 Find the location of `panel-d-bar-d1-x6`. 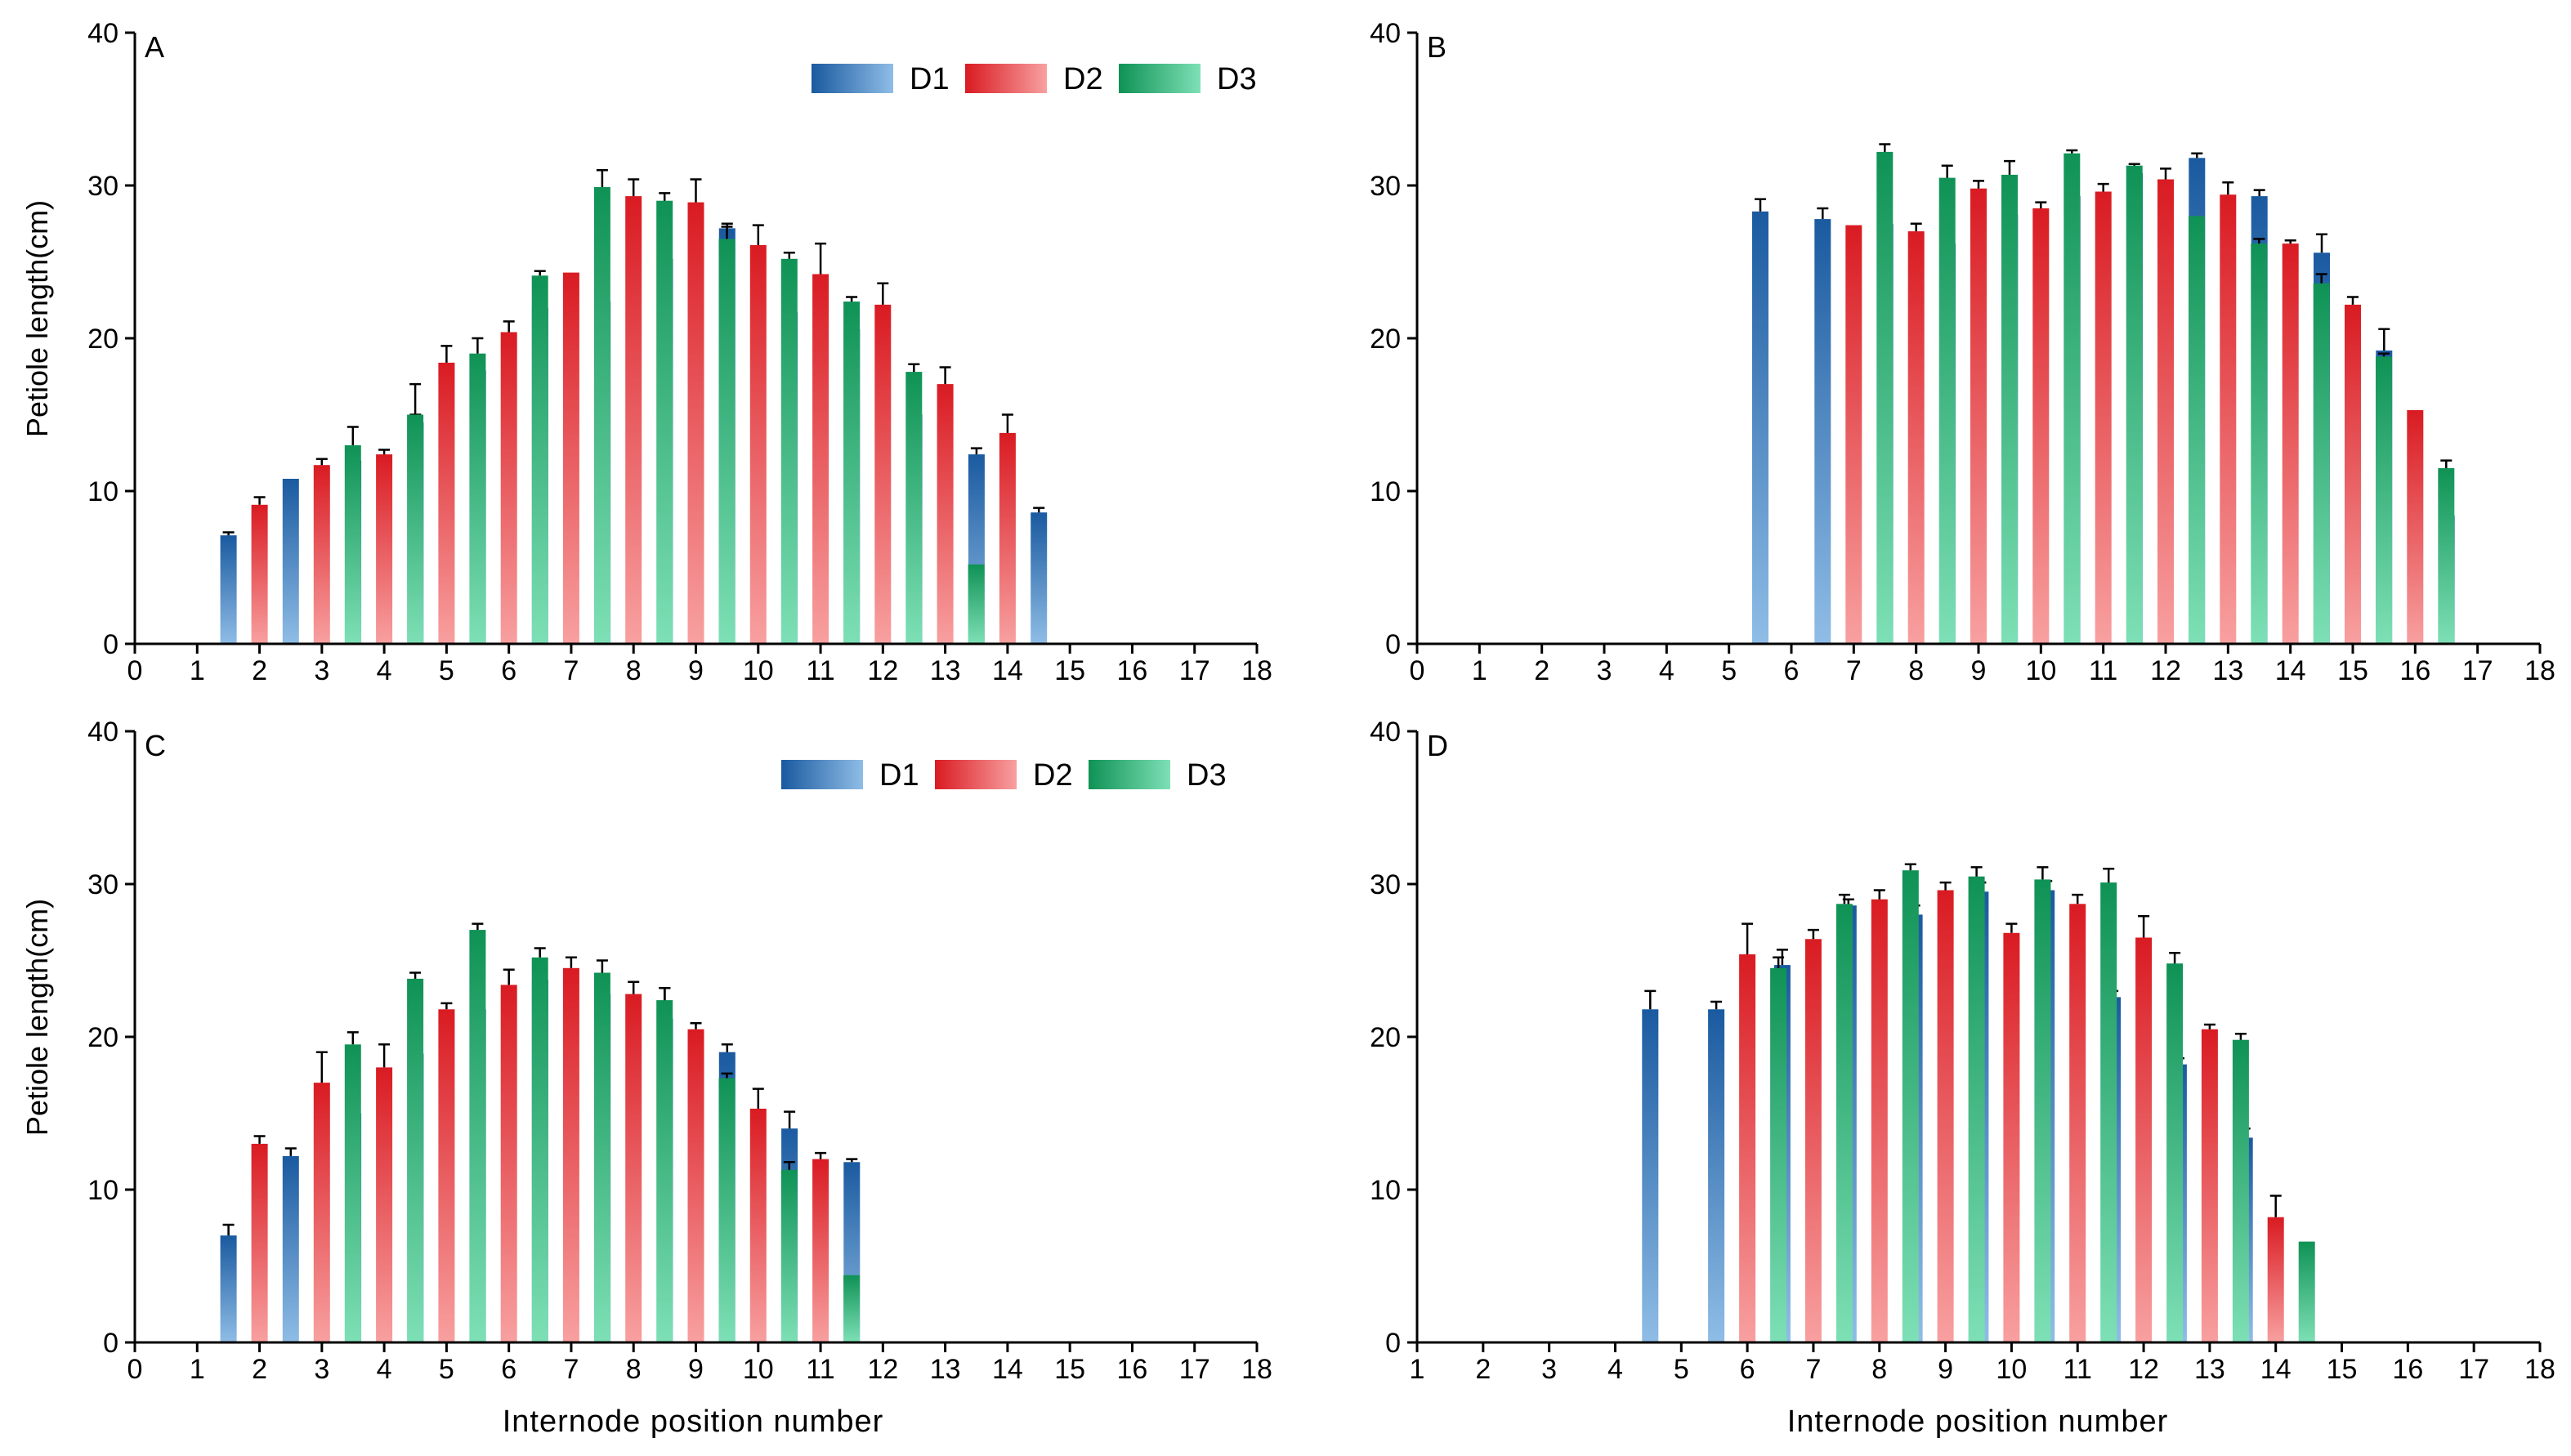

panel-d-bar-d1-x6 is located at coordinates (1716, 1175).